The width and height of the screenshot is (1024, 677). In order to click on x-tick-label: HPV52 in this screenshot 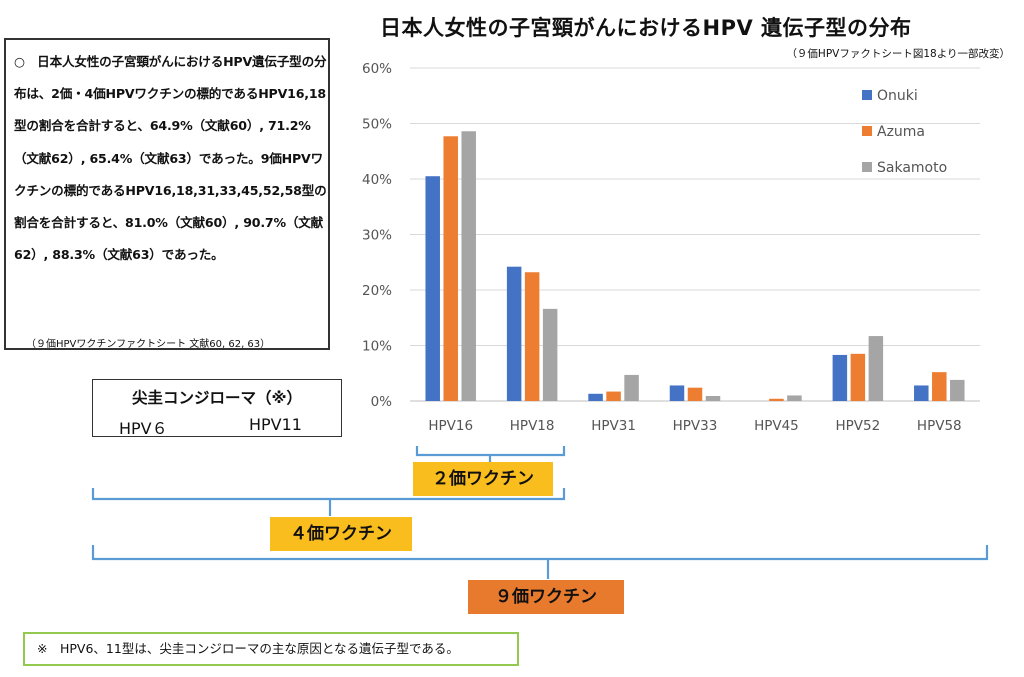, I will do `click(857, 426)`.